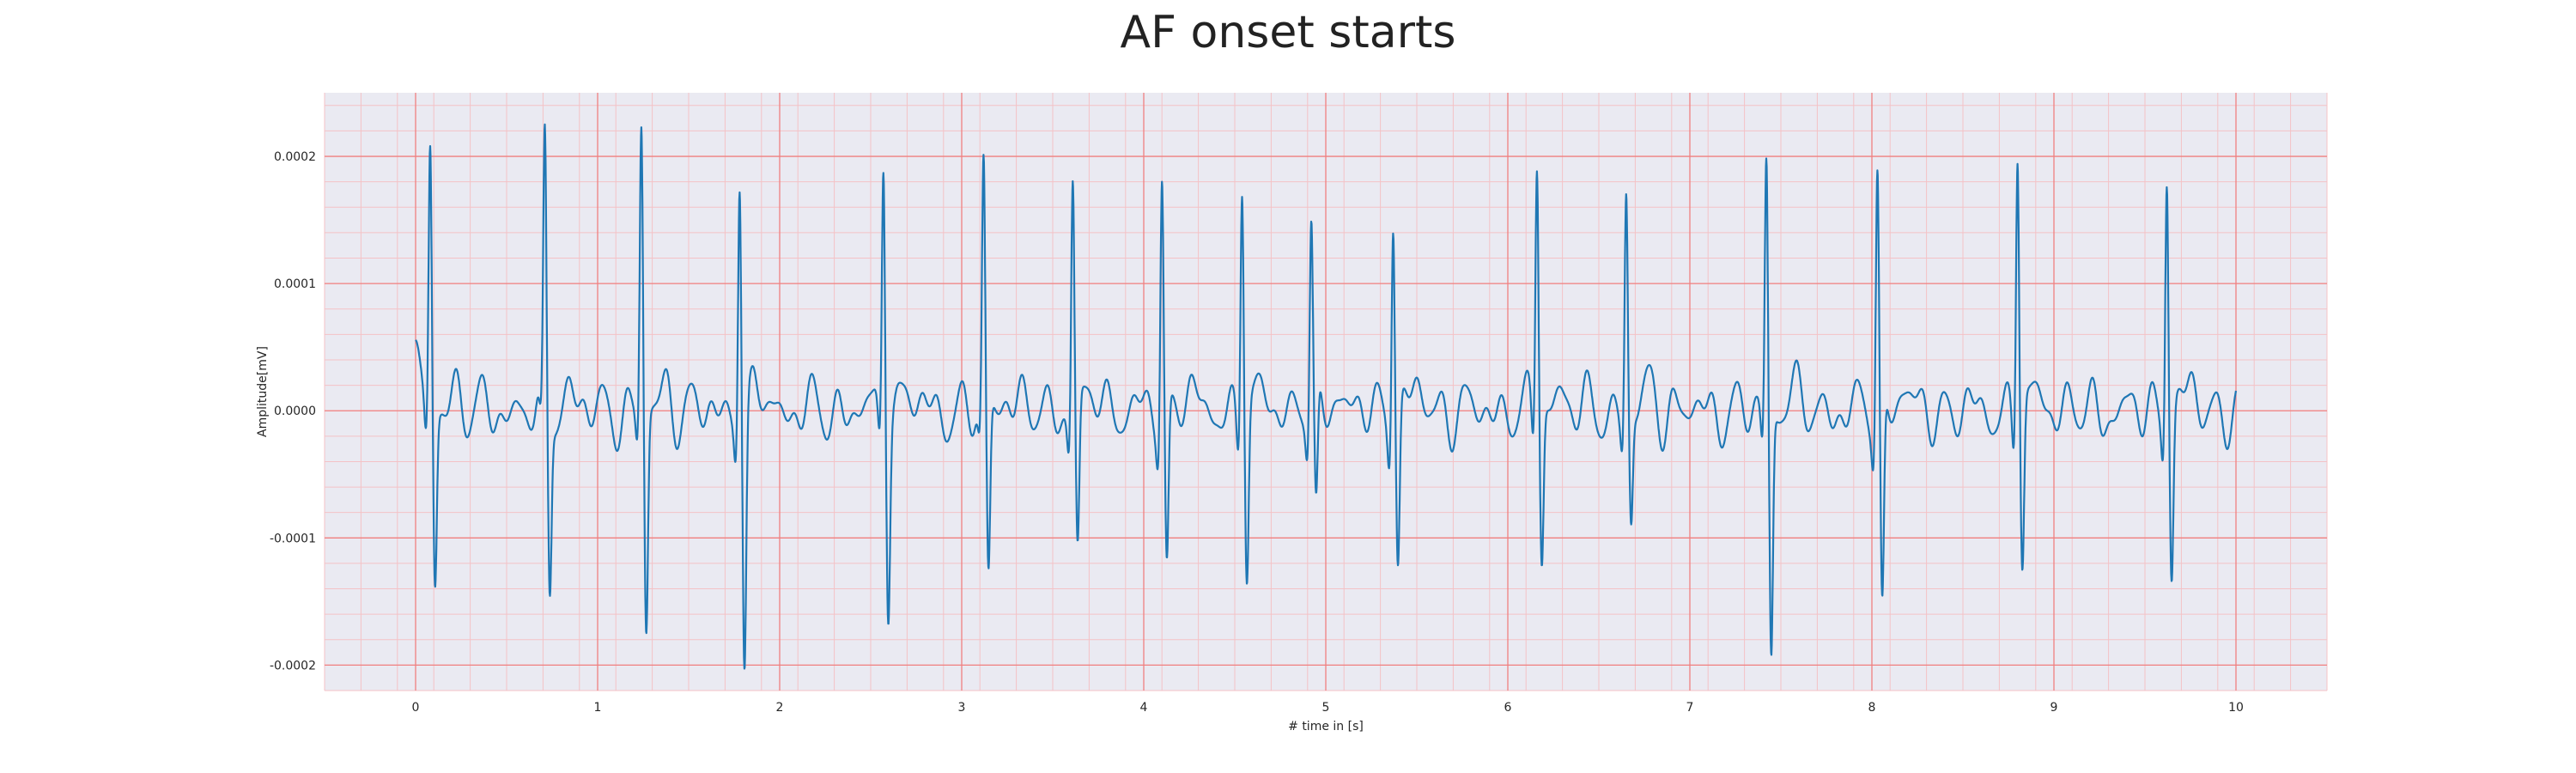 This screenshot has height=773, width=2576. I want to click on x-tick-label: 7, so click(1690, 708).